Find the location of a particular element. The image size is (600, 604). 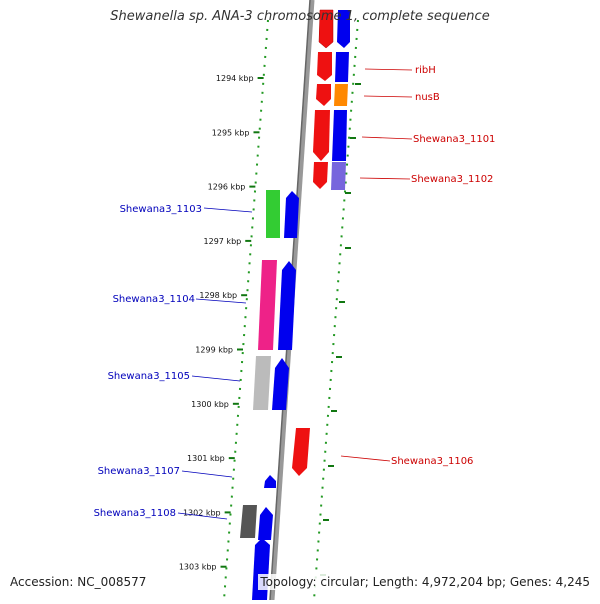

gene-1105-arrow is located at coordinates (271, 383).